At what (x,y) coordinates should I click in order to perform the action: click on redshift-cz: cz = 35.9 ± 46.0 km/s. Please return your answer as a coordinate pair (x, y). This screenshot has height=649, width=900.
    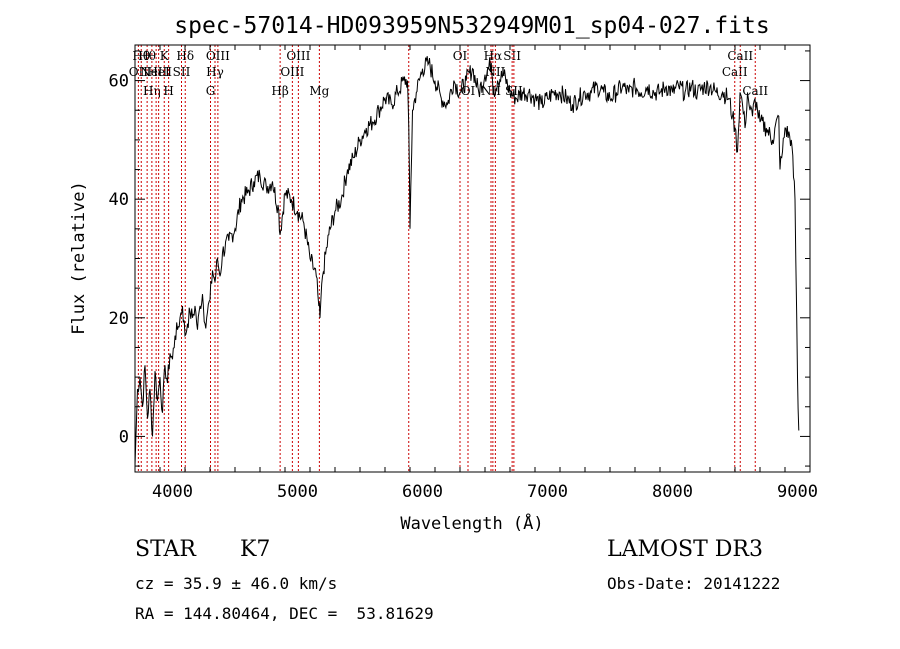
    Looking at the image, I should click on (236, 583).